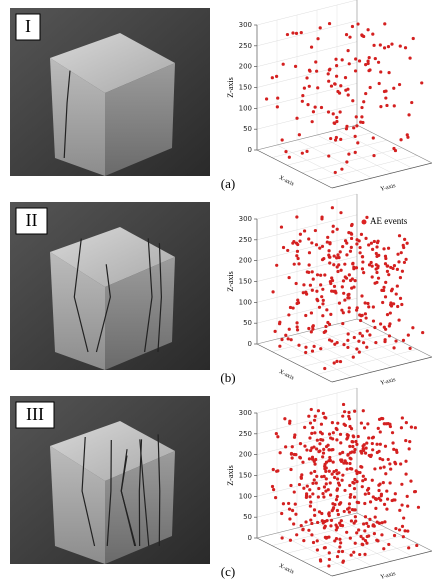 The image size is (432, 581). Describe the element at coordinates (247, 517) in the screenshot. I see `z-tick-label: 50` at that location.